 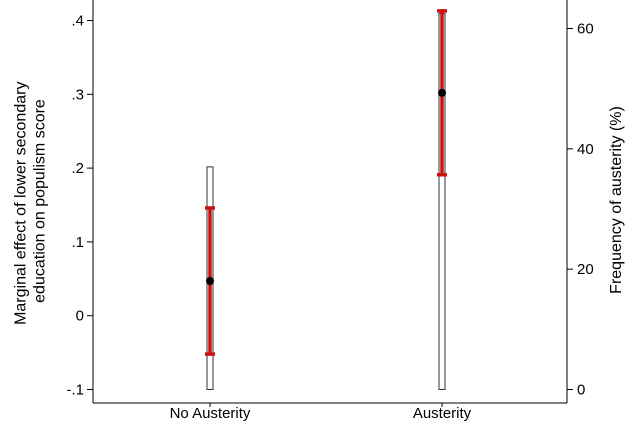 I want to click on x-axis-ticks: No Austerity Austerity, so click(x=321, y=412).